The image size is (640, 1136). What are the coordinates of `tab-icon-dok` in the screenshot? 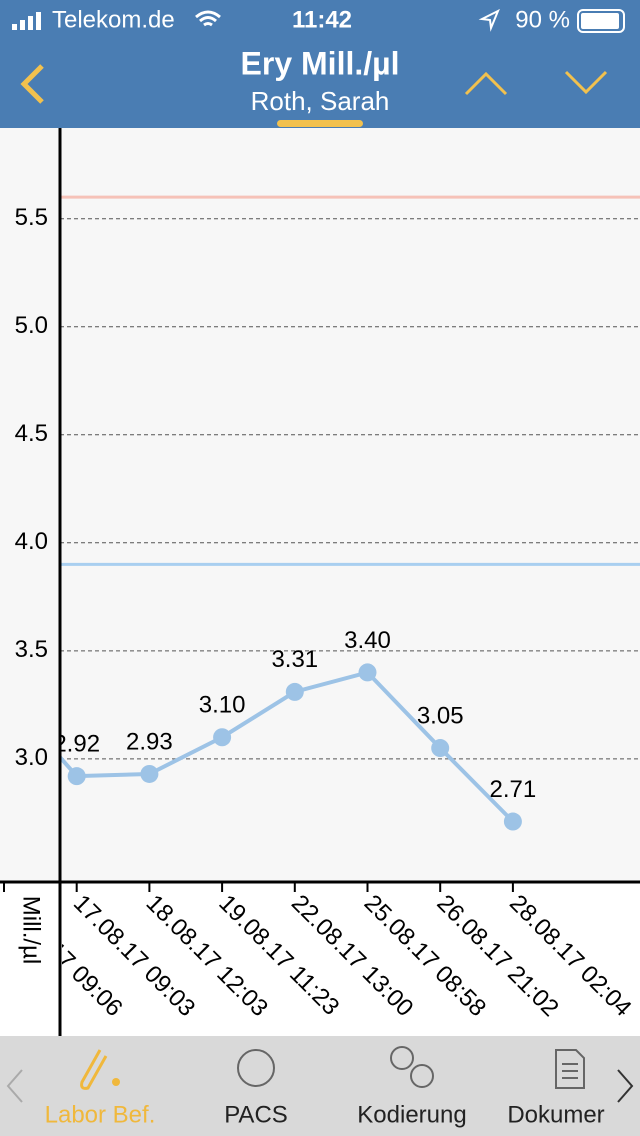 It's located at (570, 1069).